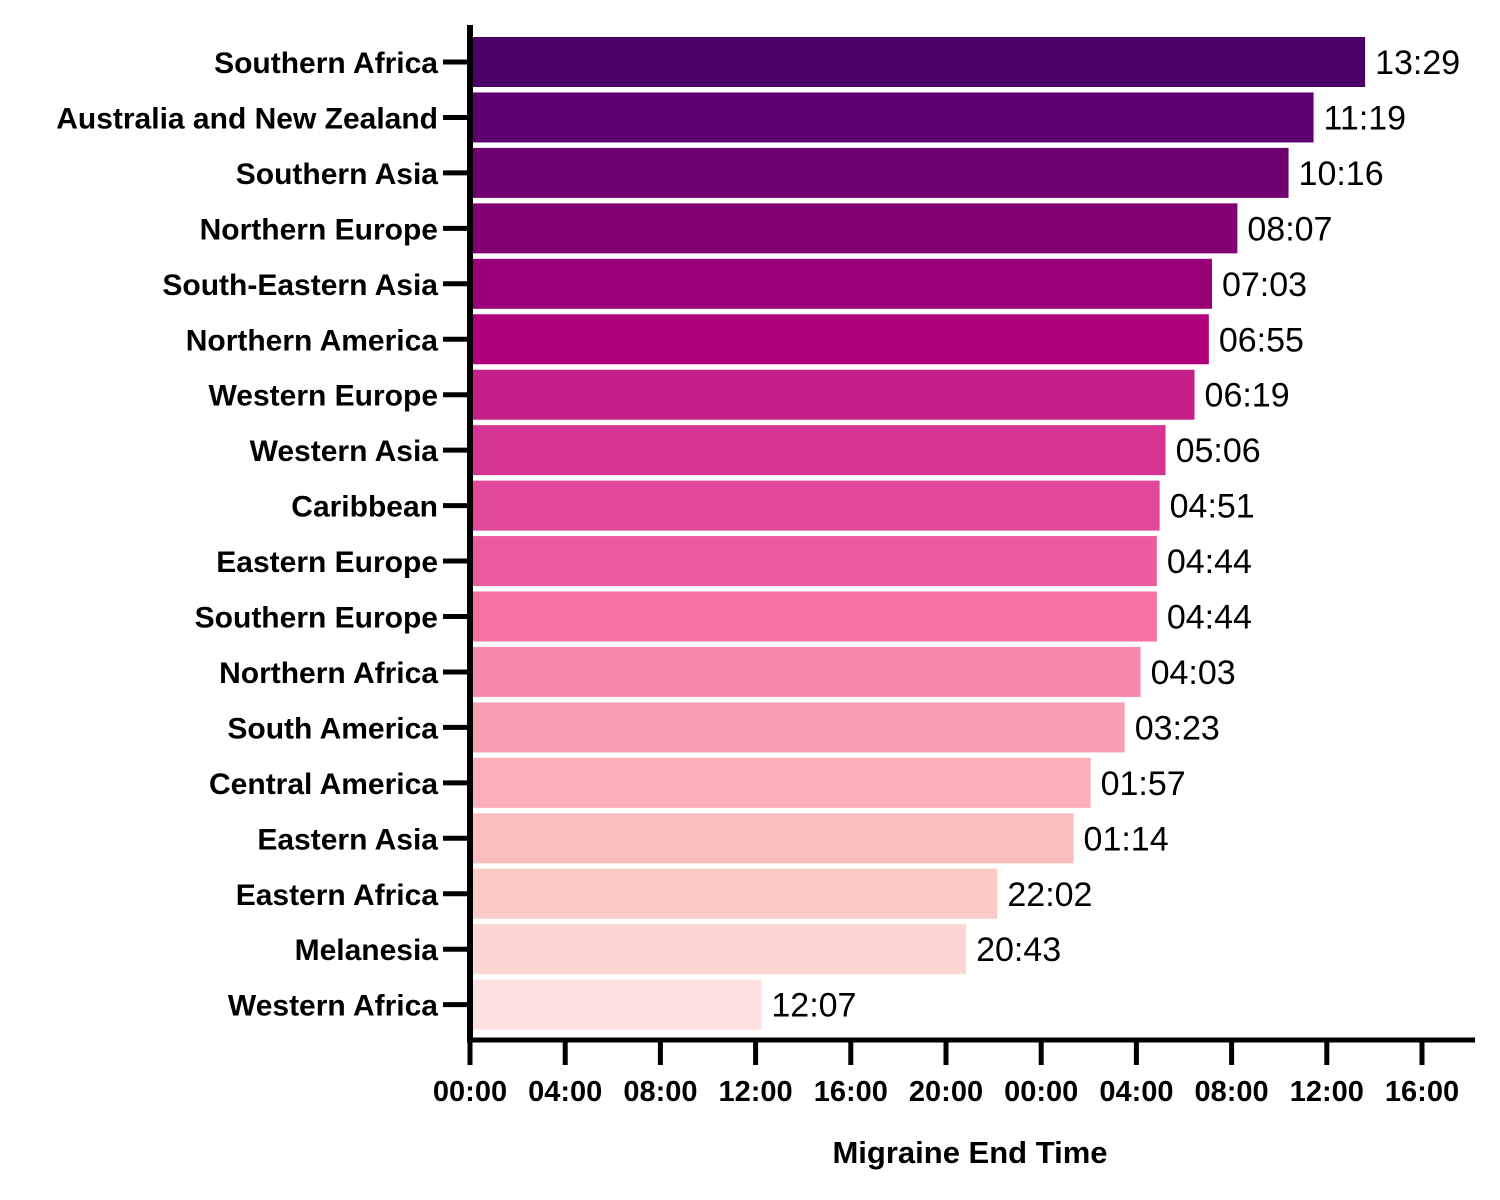 This screenshot has height=1200, width=1500. What do you see at coordinates (1261, 340) in the screenshot?
I see `value-label: 06:55` at bounding box center [1261, 340].